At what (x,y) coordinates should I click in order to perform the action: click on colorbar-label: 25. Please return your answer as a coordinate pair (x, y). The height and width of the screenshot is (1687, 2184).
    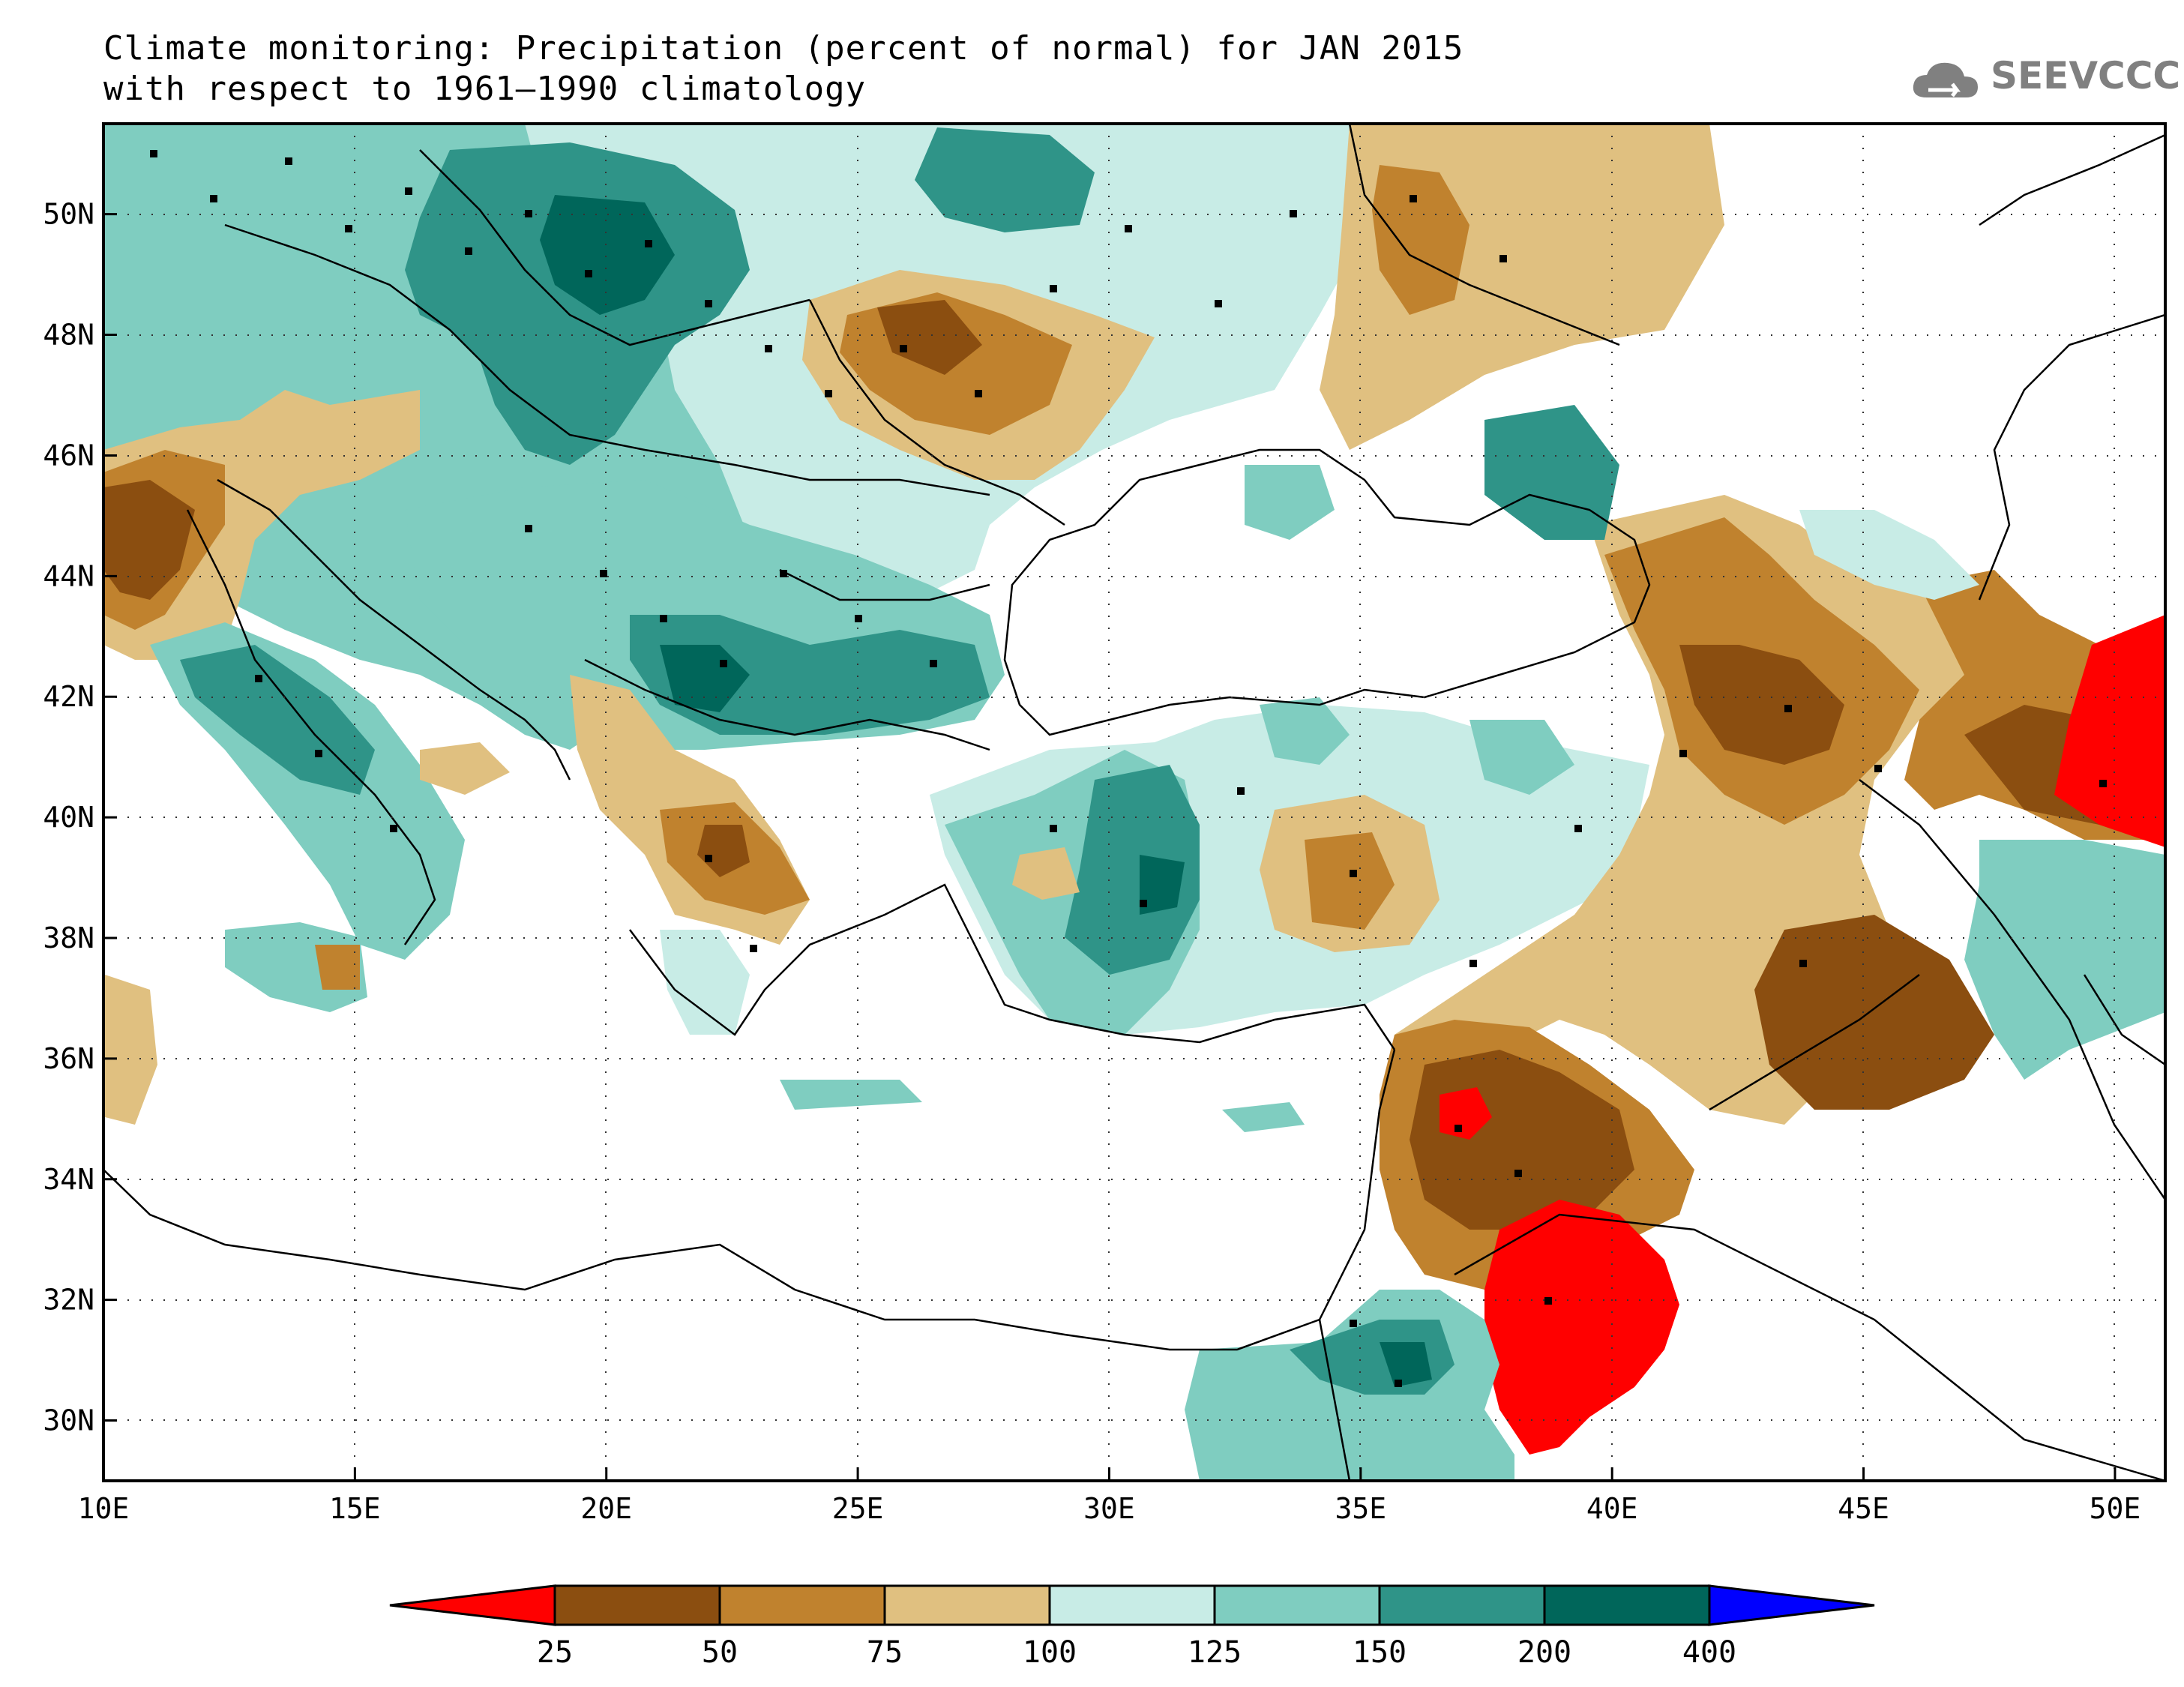
    Looking at the image, I should click on (555, 1652).